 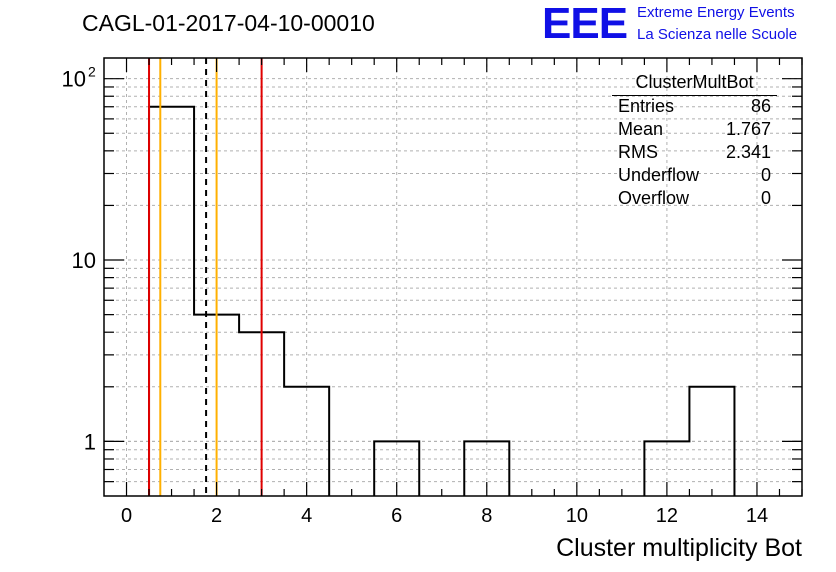 I want to click on x-tick-label: 6, so click(x=396, y=516).